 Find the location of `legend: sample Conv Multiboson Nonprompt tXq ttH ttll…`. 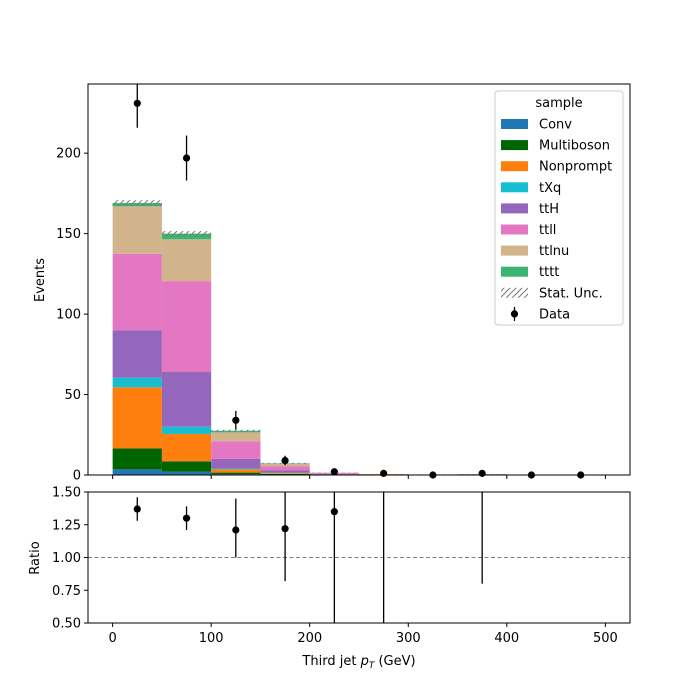

legend: sample Conv Multiboson Nonprompt tXq ttH ttll… is located at coordinates (559, 208).